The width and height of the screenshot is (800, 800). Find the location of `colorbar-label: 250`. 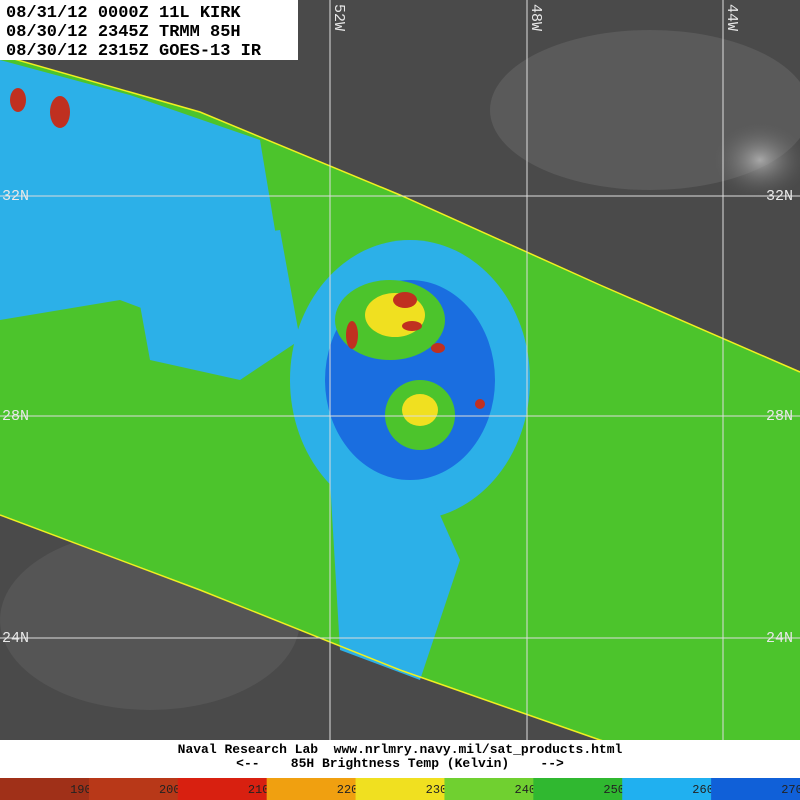

colorbar-label: 250 is located at coordinates (614, 790).